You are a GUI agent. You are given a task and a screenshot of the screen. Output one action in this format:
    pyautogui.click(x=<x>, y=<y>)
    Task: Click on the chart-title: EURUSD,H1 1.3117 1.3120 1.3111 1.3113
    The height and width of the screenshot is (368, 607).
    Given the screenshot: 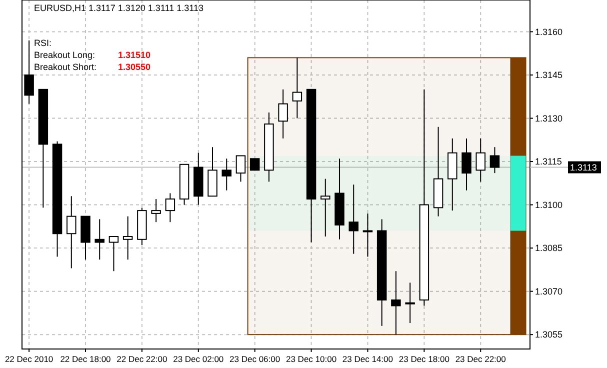 What is the action you would take?
    pyautogui.click(x=119, y=8)
    